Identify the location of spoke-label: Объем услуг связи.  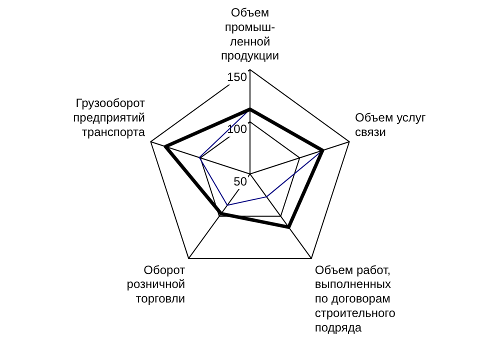
(390, 124).